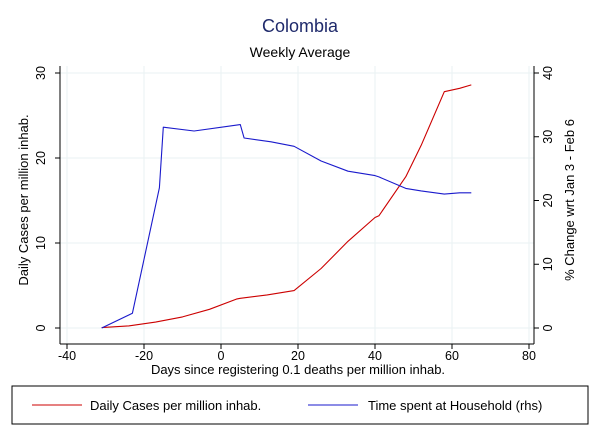 The height and width of the screenshot is (435, 599). I want to click on x-tick-label: -20, so click(144, 356).